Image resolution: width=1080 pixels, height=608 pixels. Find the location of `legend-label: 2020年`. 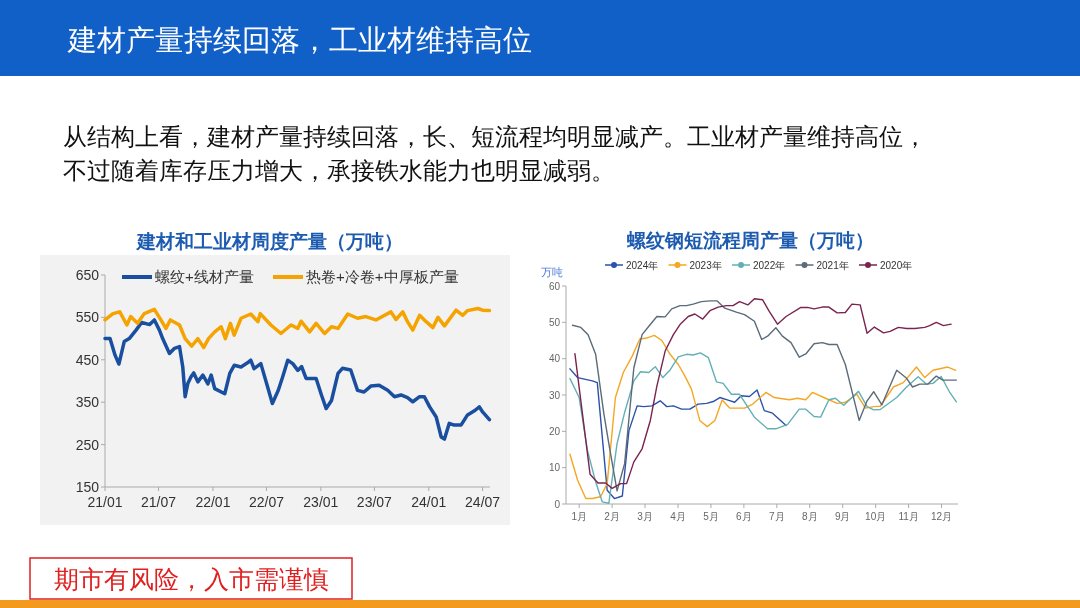

legend-label: 2020年 is located at coordinates (896, 265).